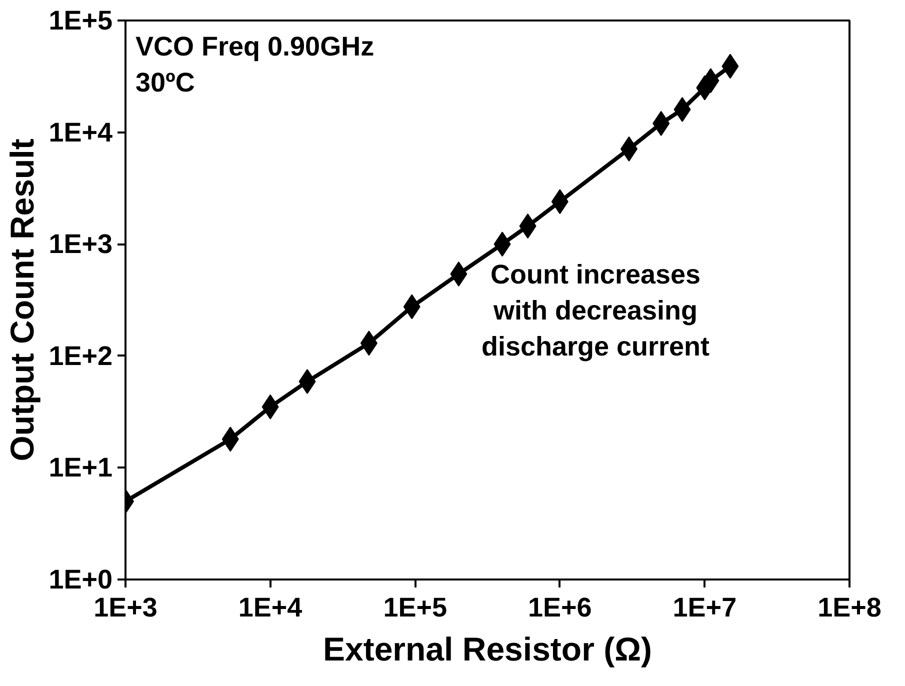 Image resolution: width=905 pixels, height=686 pixels. What do you see at coordinates (270, 607) in the screenshot?
I see `x-tick-label: 1E+4` at bounding box center [270, 607].